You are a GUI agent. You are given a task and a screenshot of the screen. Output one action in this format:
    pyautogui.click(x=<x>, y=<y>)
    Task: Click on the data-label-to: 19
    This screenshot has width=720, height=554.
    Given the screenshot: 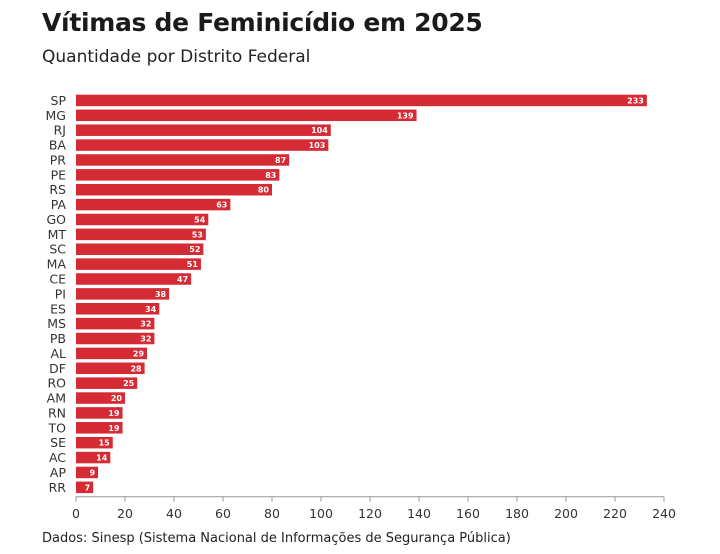 What is the action you would take?
    pyautogui.click(x=114, y=428)
    